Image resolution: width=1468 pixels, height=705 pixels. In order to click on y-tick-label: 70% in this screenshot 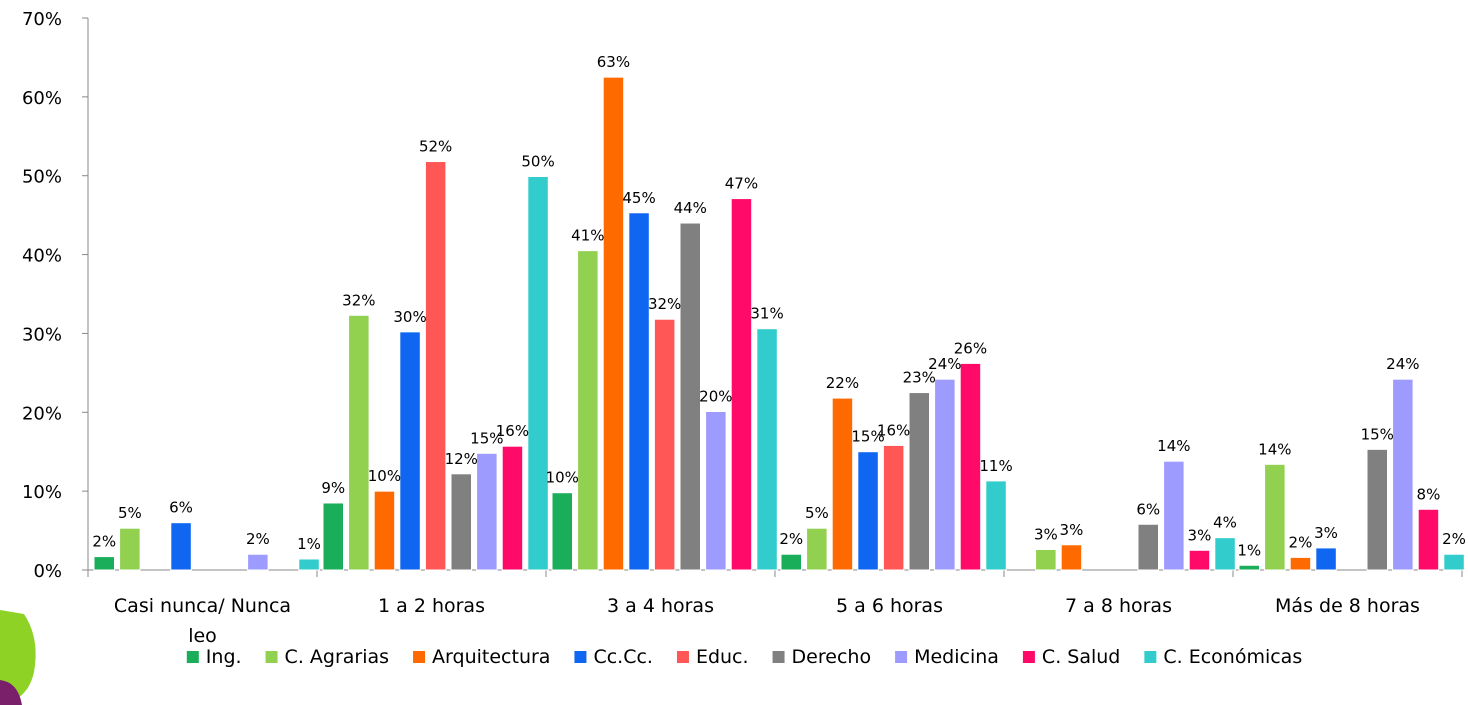, I will do `click(42, 19)`.